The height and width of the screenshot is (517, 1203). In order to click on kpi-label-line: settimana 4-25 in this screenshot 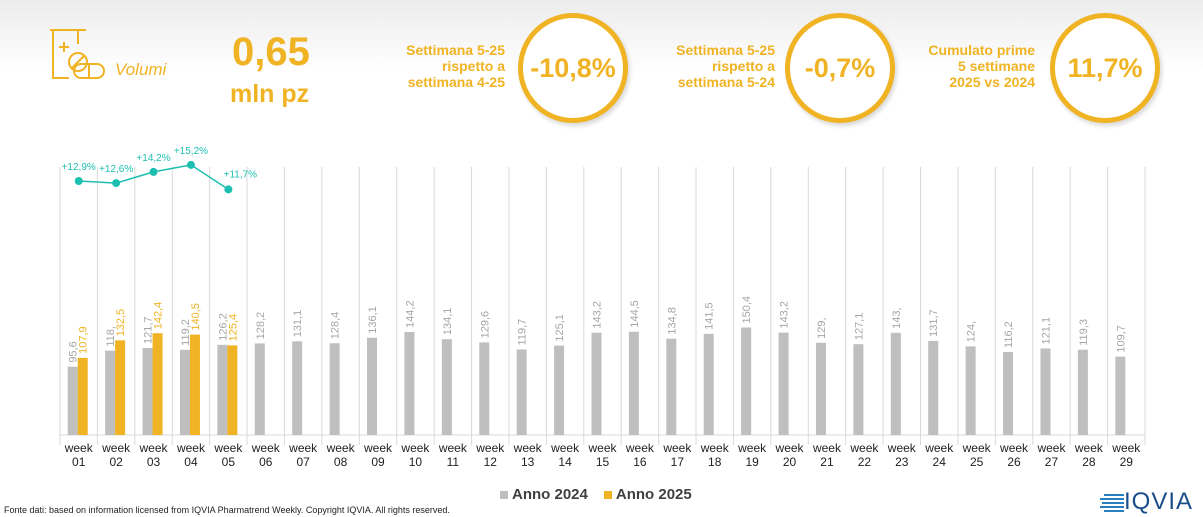, I will do `click(456, 82)`.